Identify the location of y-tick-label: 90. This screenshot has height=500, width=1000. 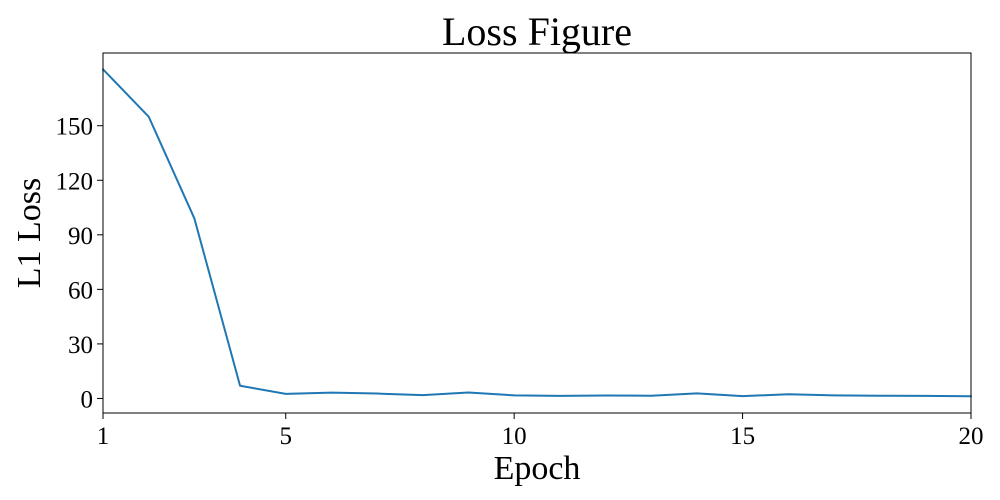
(80, 236).